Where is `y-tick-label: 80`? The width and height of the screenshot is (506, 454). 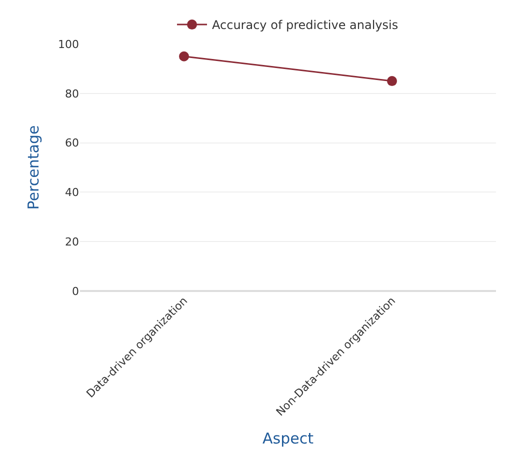
y-tick-label: 80 is located at coordinates (72, 93).